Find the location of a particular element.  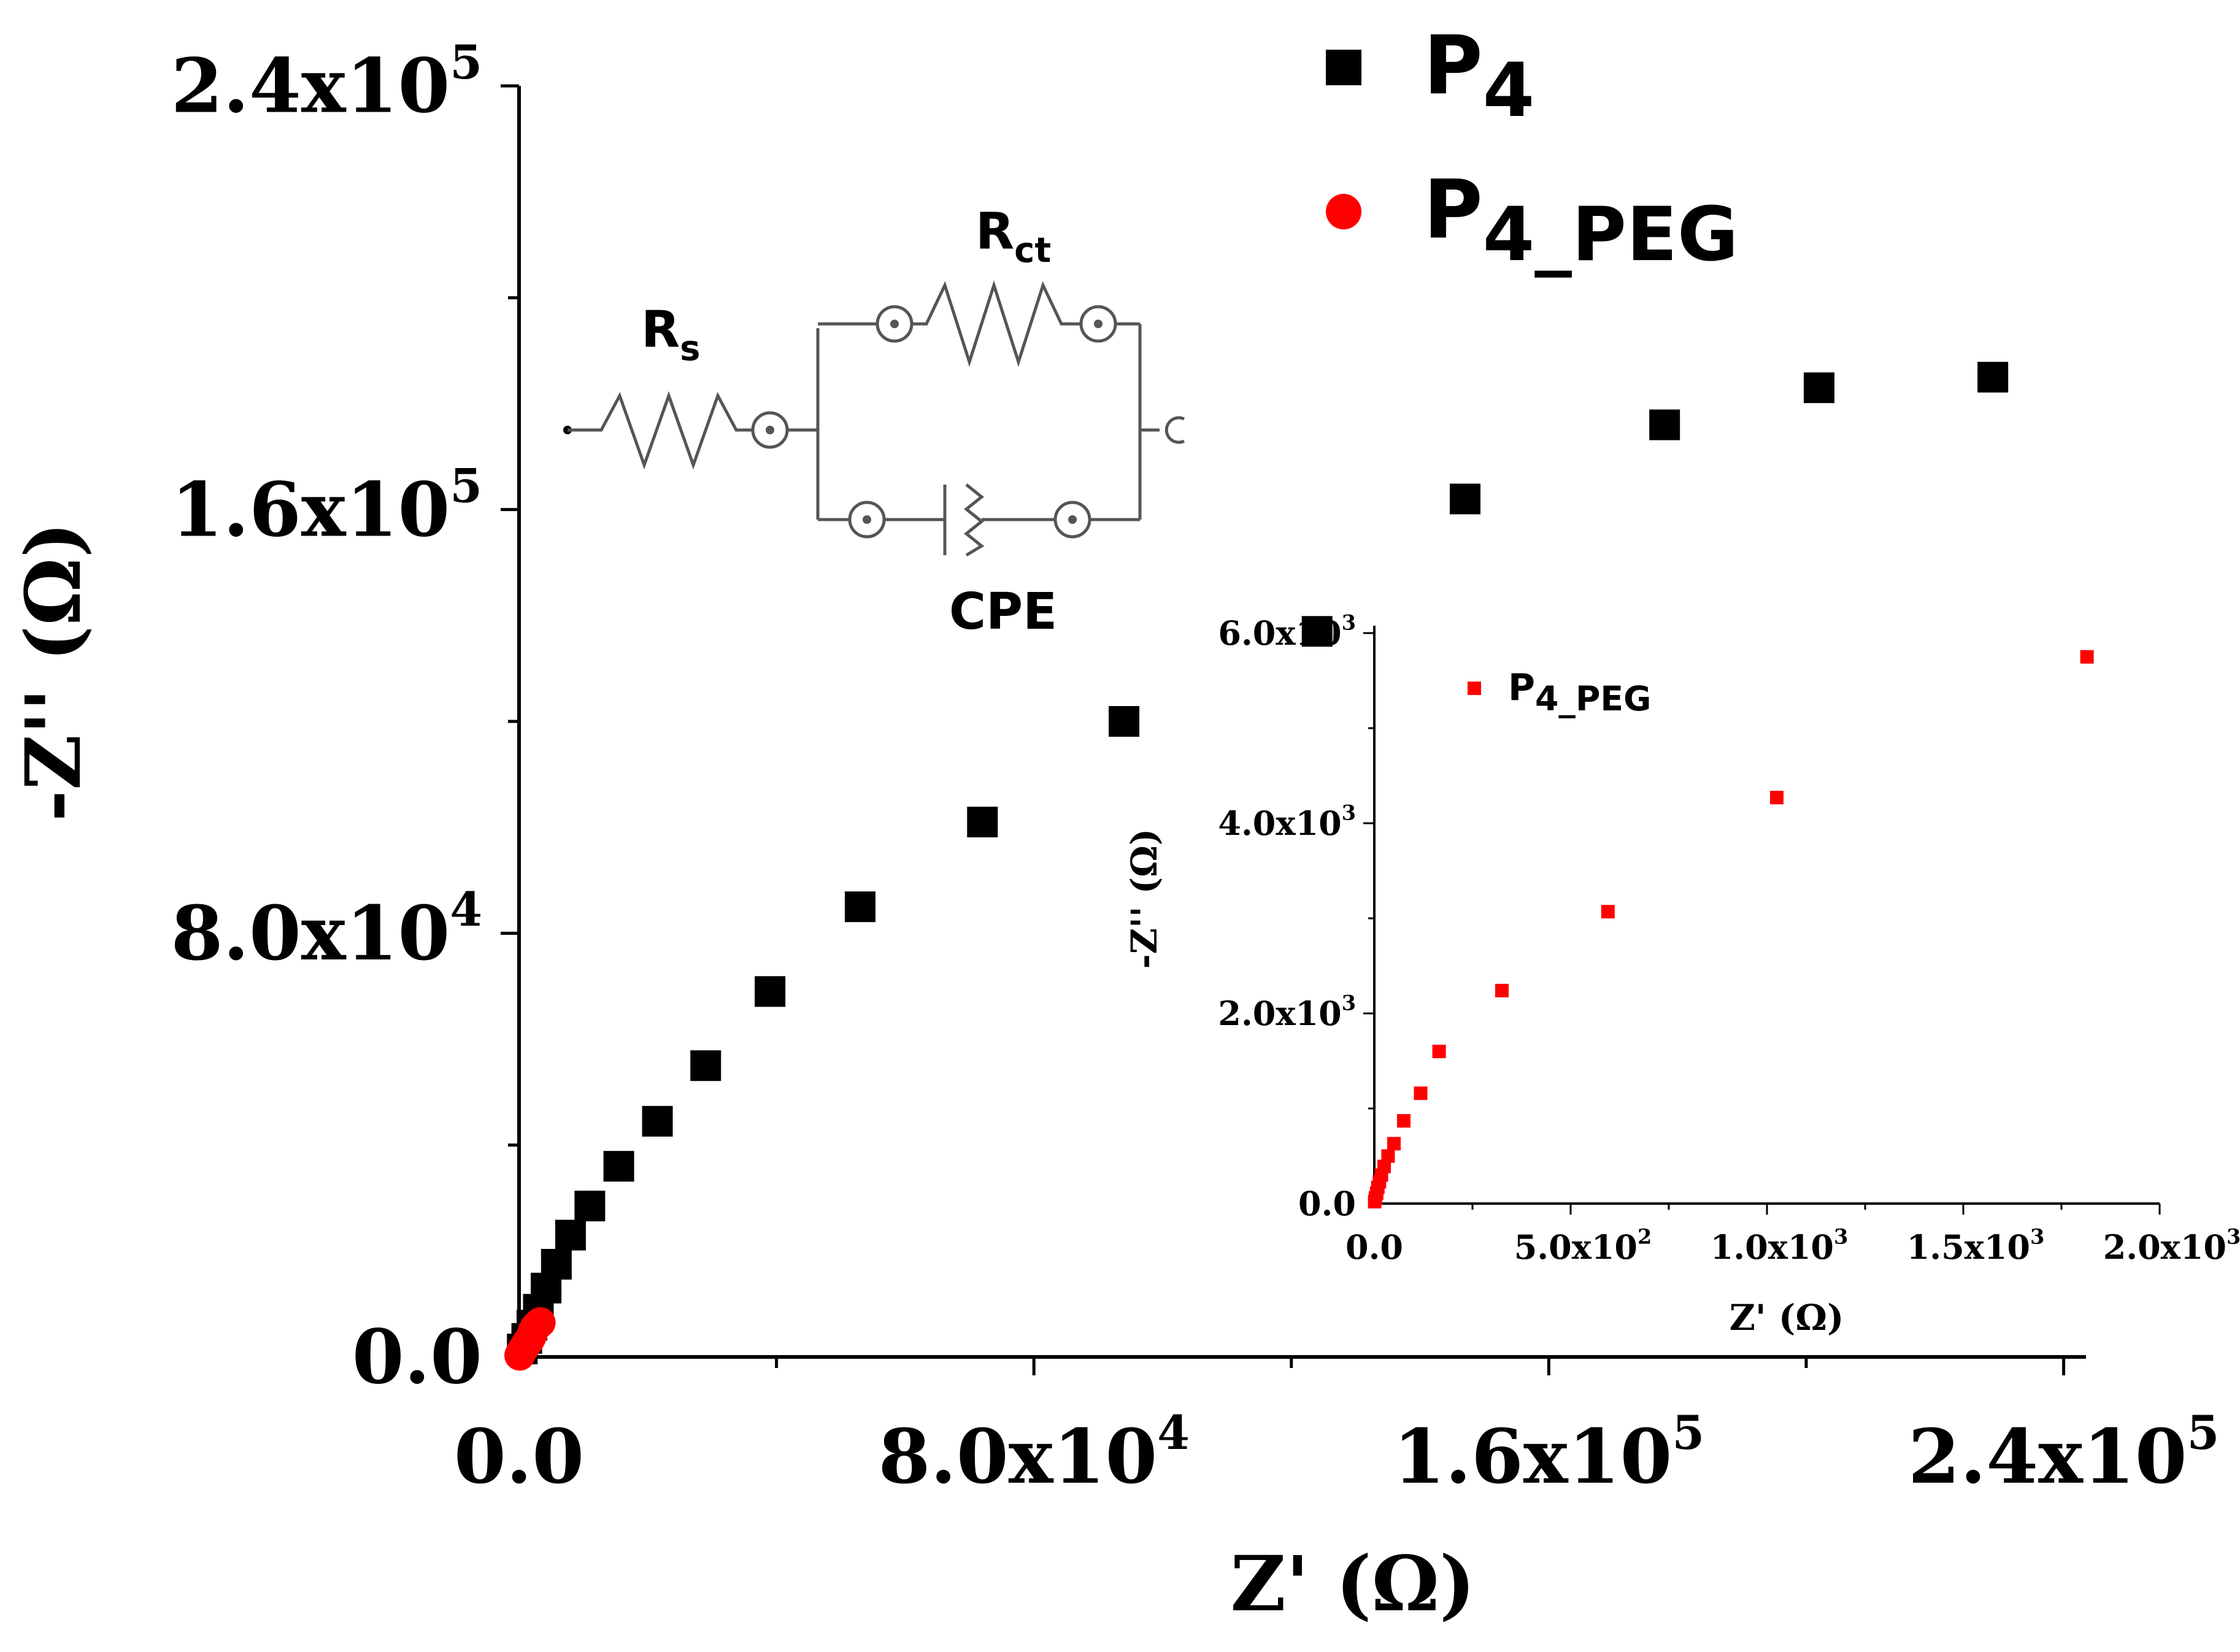

equivalent-circuit is located at coordinates (874, 418).